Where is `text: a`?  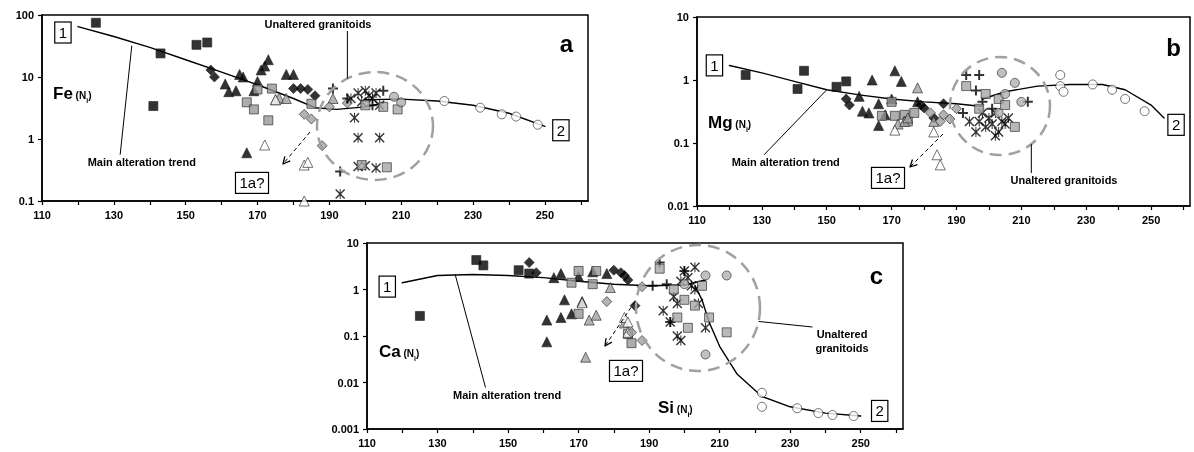 text: a is located at coordinates (566, 43).